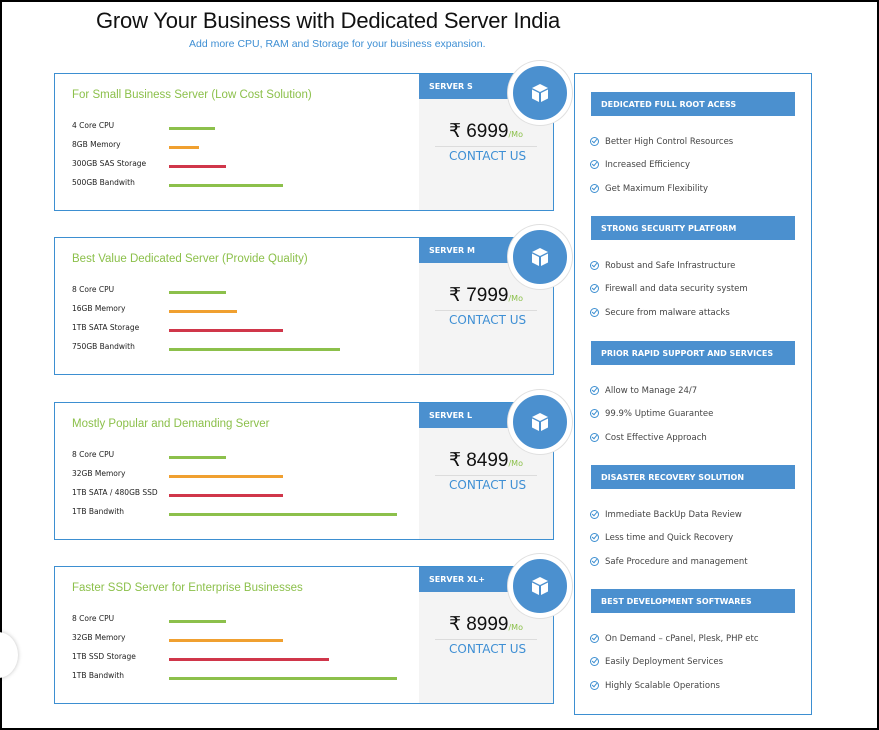 Image resolution: width=879 pixels, height=730 pixels. I want to click on spec-label: 300GB SAS Storage, so click(109, 163).